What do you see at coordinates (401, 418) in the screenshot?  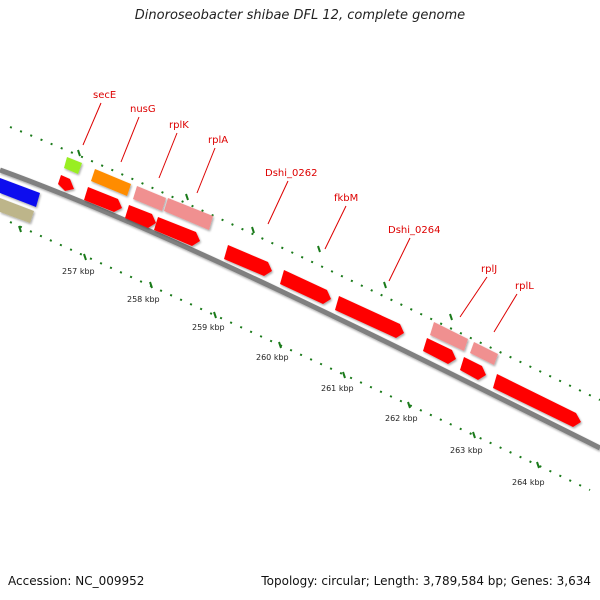 I see `scale-label-262: 262 kbp` at bounding box center [401, 418].